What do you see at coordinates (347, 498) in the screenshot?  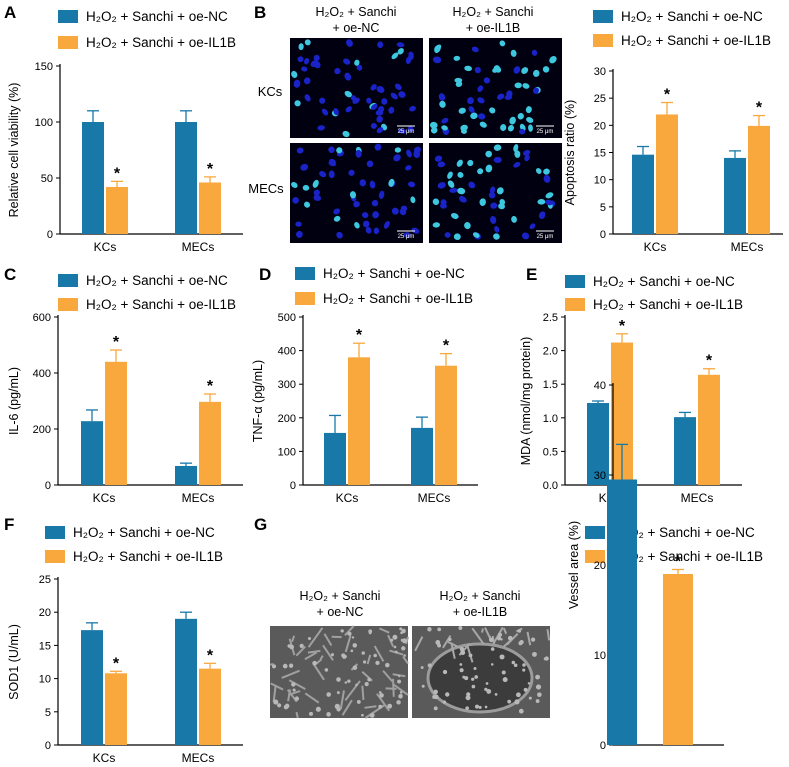 I see `x-tick-label: KCs` at bounding box center [347, 498].